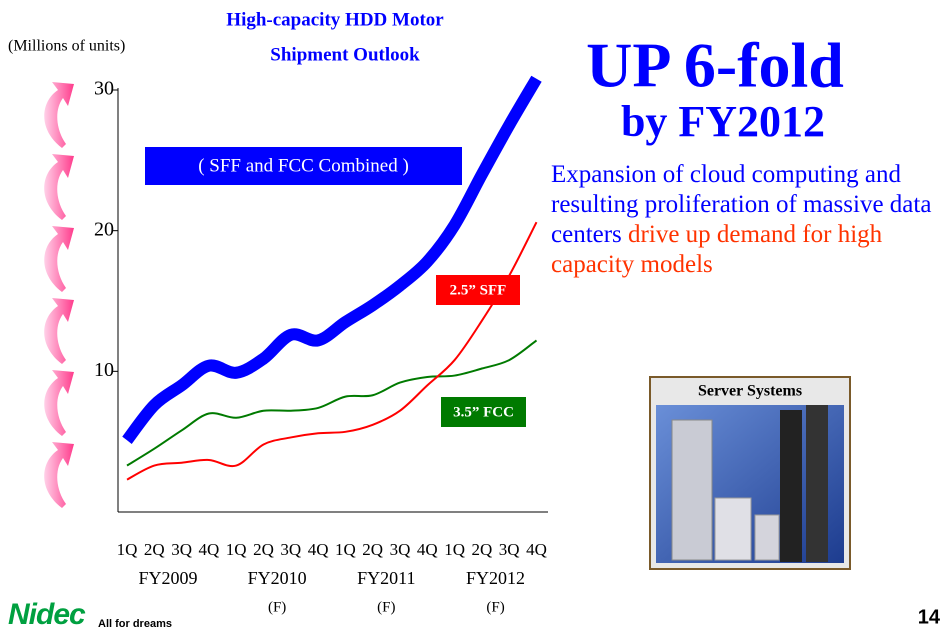 The image size is (945, 635). I want to click on text-red: drive up demand for high capacity models, so click(717, 249).